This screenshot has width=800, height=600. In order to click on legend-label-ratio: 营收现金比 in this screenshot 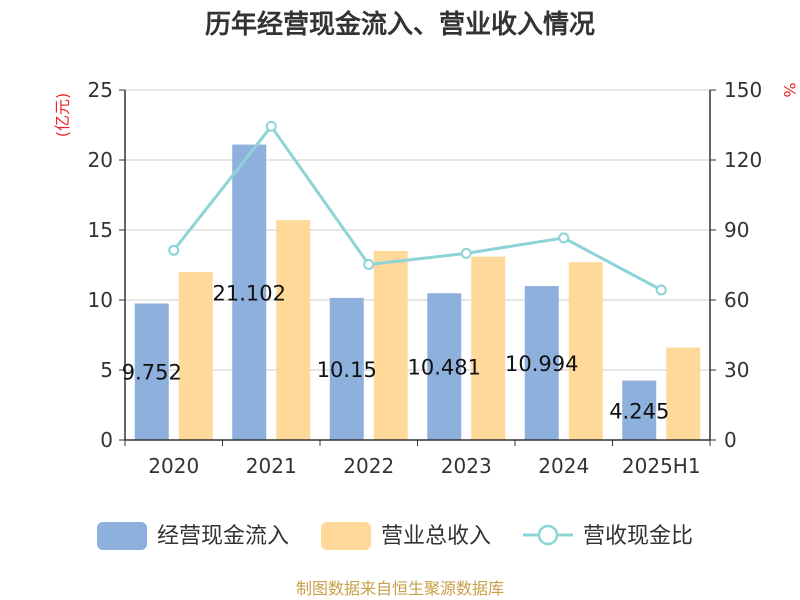, I will do `click(638, 536)`.